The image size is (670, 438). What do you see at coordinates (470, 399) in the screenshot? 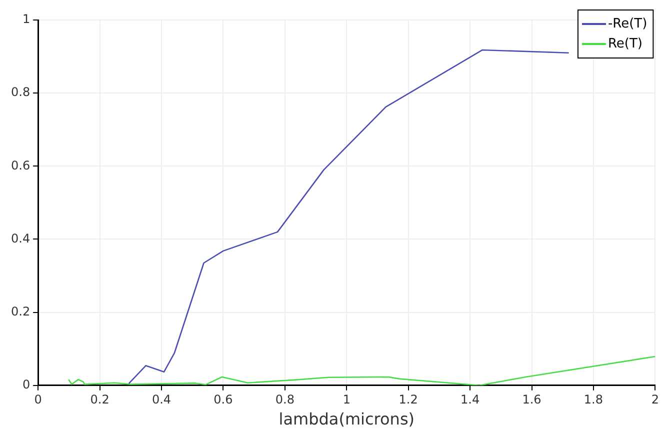
I see `x-tick-label: 1.4` at bounding box center [470, 399].